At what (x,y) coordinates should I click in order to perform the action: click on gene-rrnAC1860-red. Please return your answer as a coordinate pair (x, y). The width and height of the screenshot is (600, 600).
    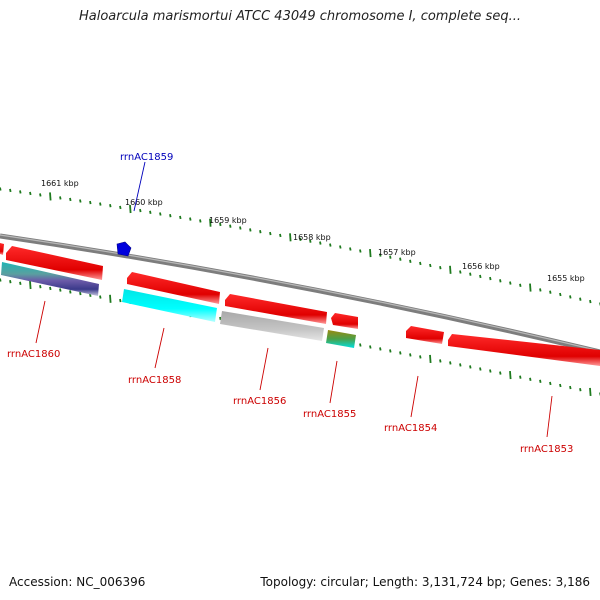
    Looking at the image, I should click on (54, 263).